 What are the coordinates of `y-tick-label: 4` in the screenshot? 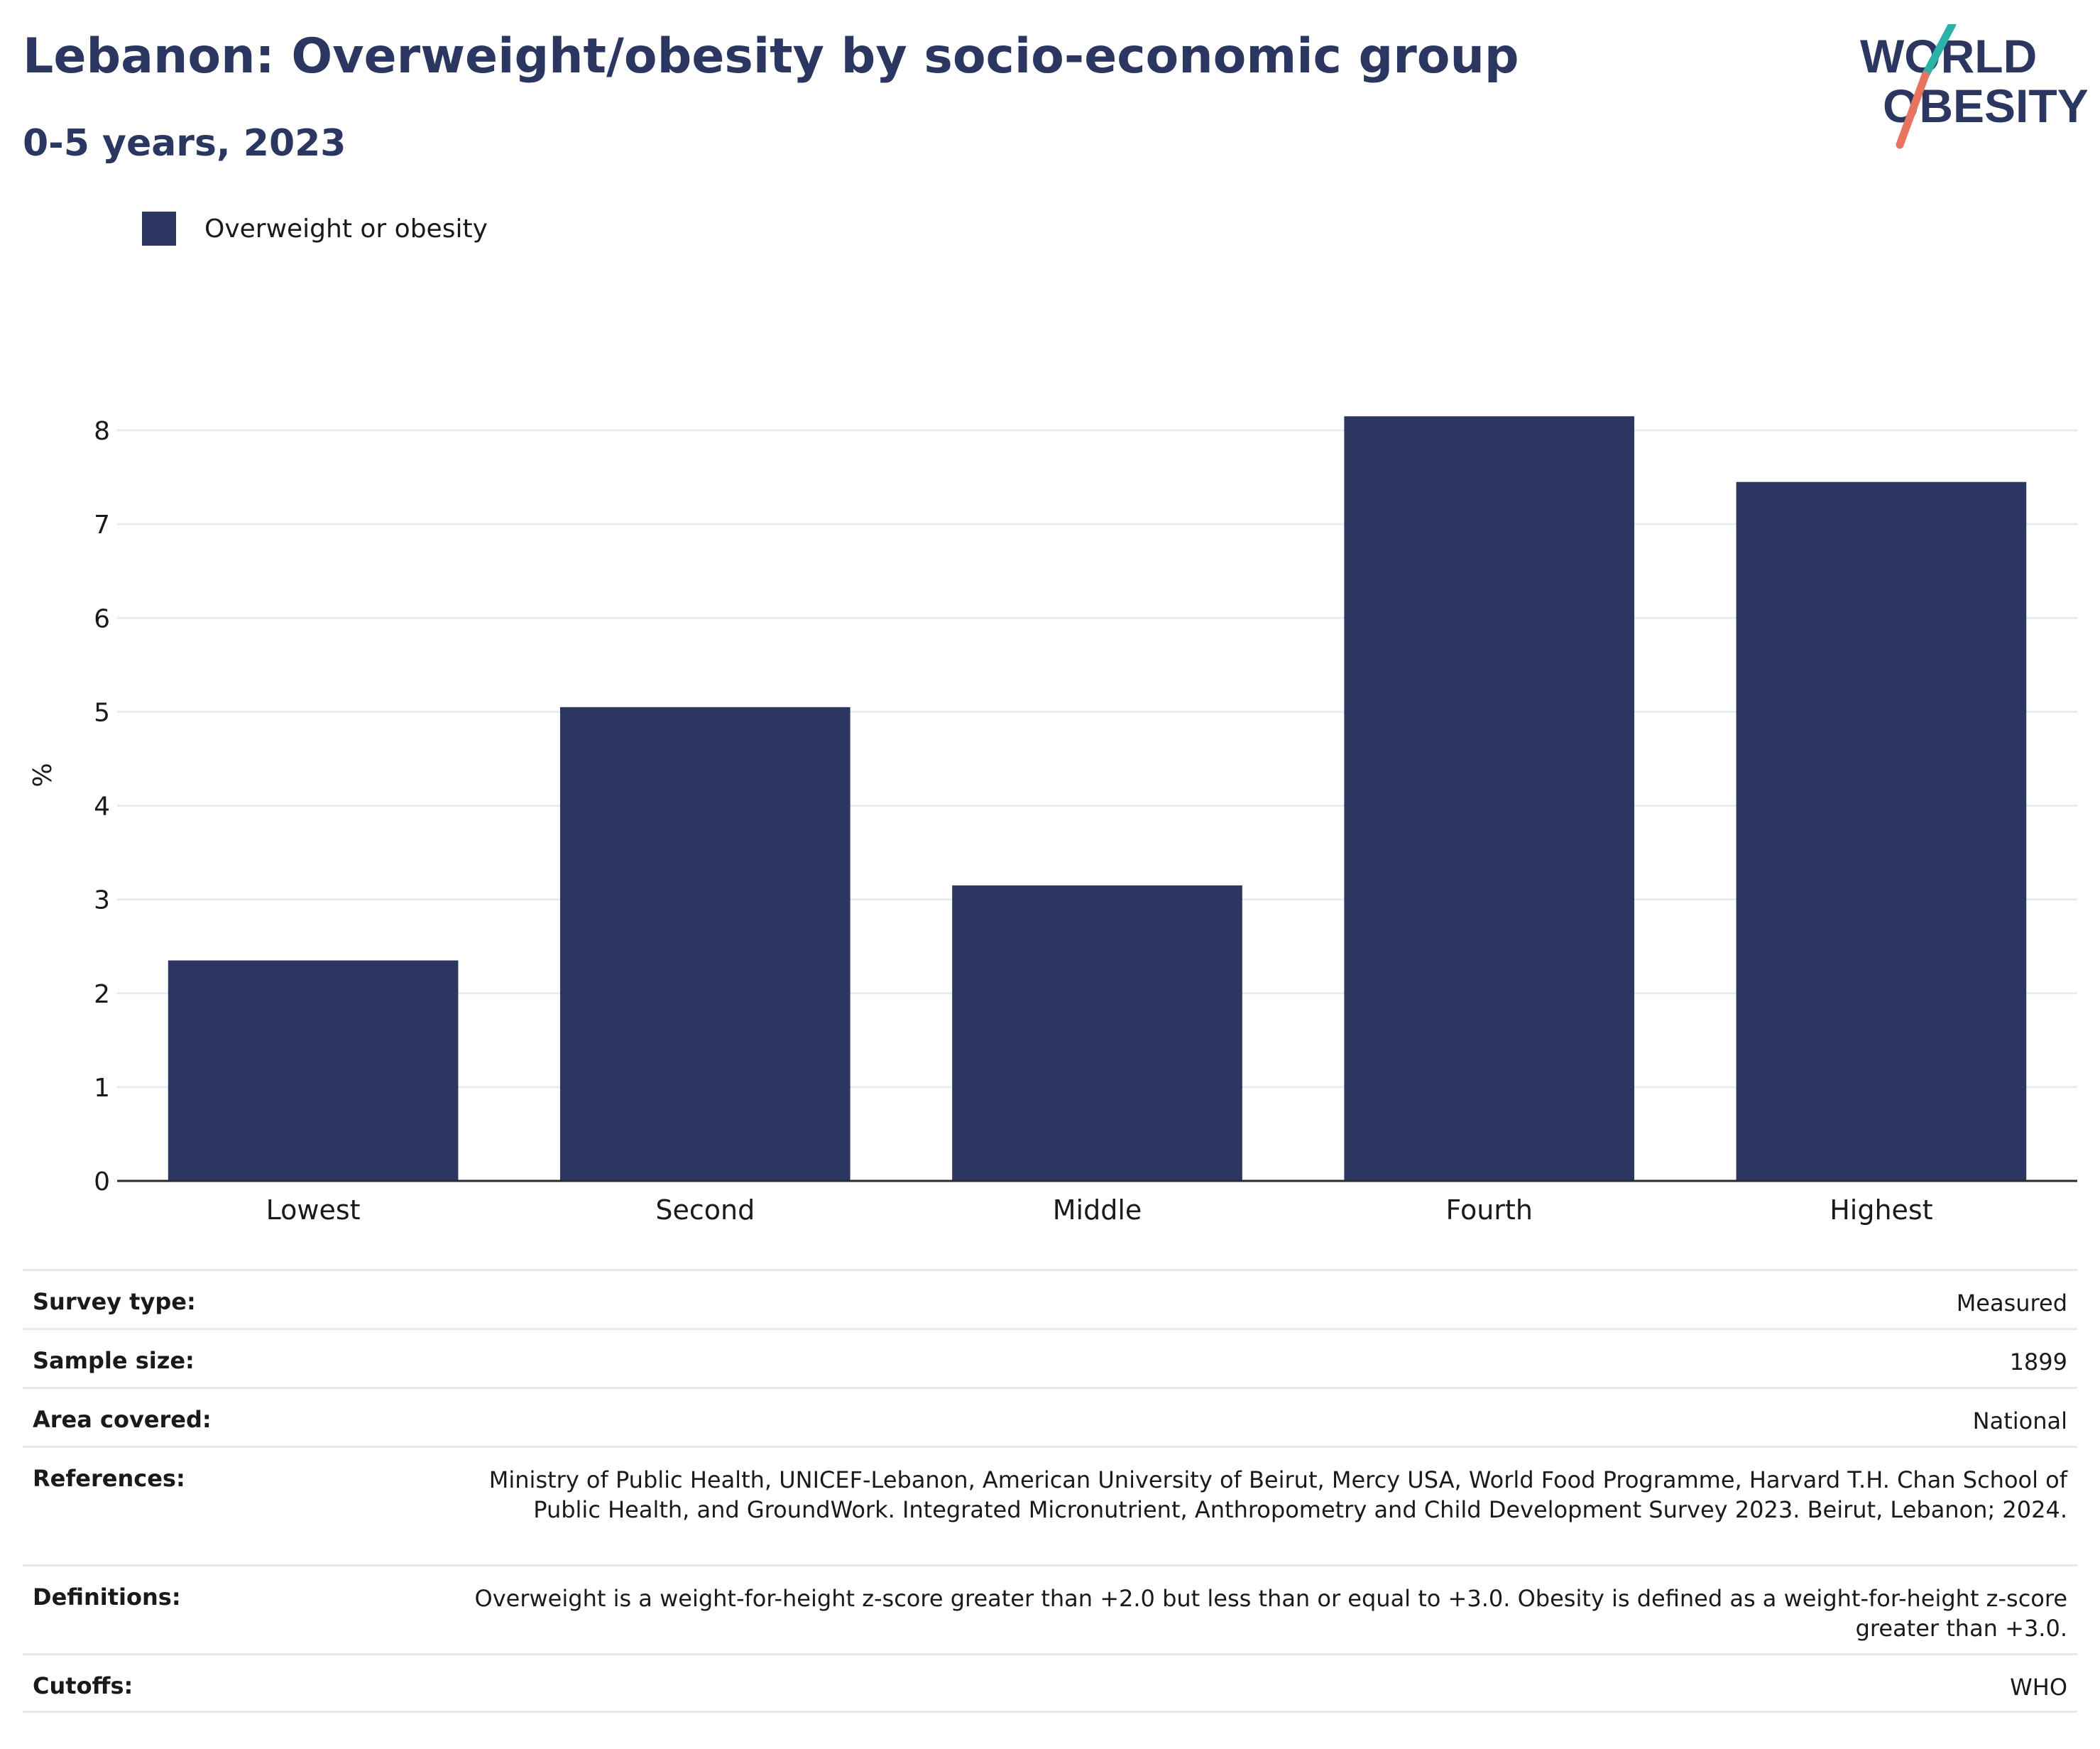 It's located at (102, 807).